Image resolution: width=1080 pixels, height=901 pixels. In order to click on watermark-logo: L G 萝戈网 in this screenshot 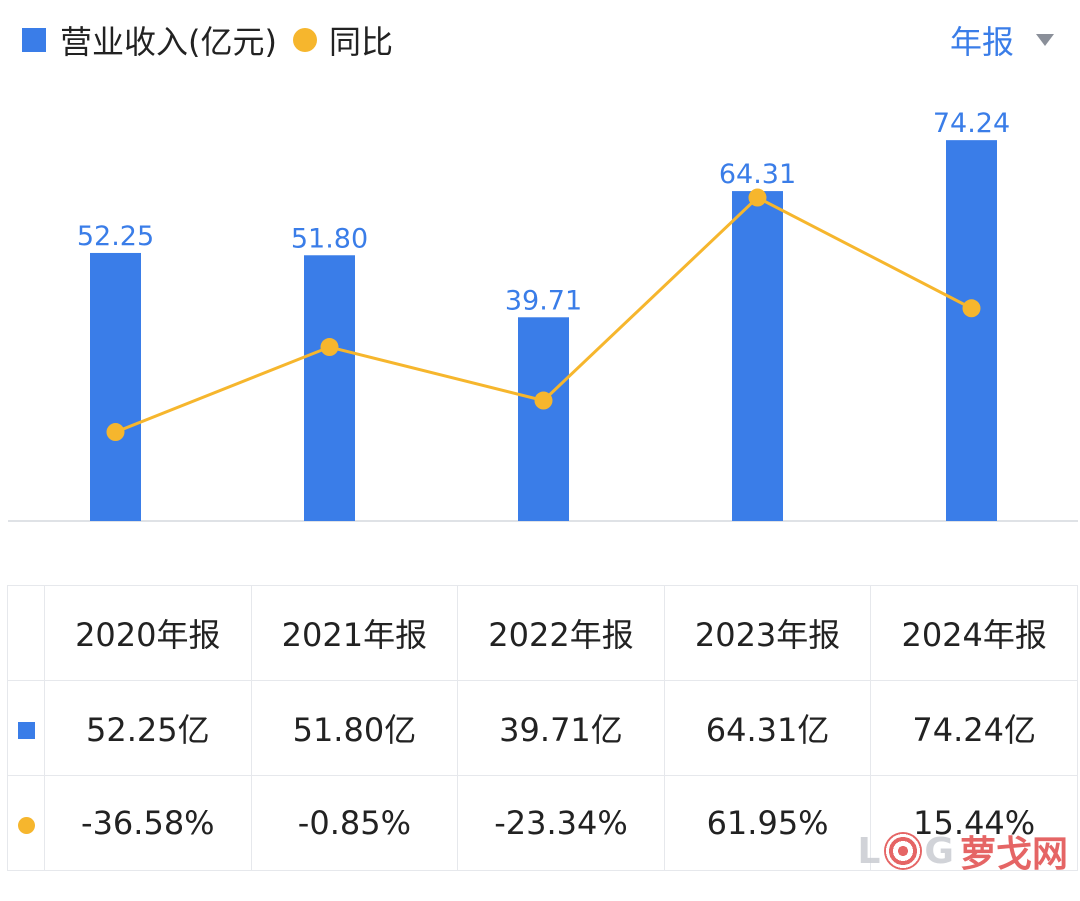, I will do `click(962, 851)`.